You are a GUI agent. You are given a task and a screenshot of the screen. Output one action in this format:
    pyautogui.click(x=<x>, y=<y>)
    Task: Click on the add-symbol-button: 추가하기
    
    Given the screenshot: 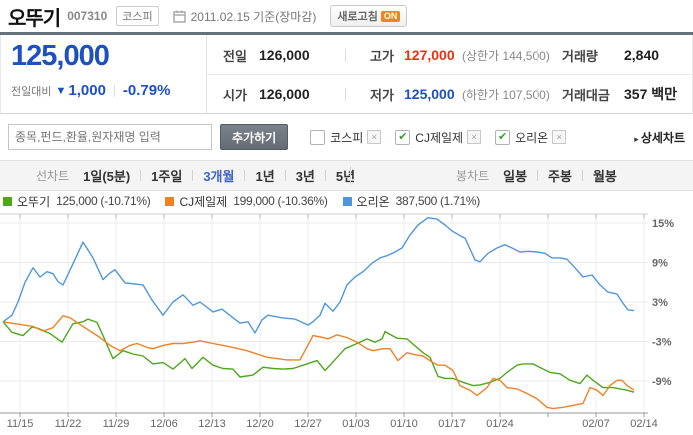 What is the action you would take?
    pyautogui.click(x=254, y=137)
    